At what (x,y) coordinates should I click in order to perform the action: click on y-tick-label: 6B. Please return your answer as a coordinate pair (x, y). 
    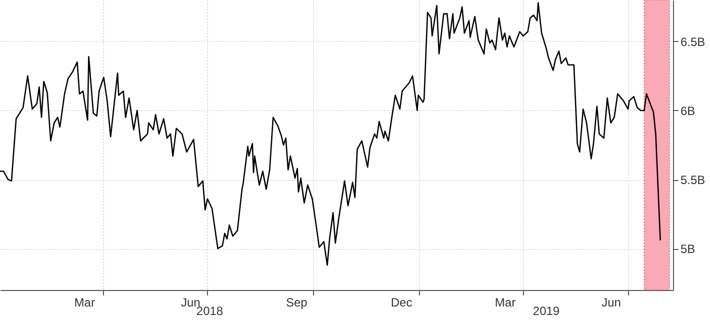
    Looking at the image, I should click on (688, 111).